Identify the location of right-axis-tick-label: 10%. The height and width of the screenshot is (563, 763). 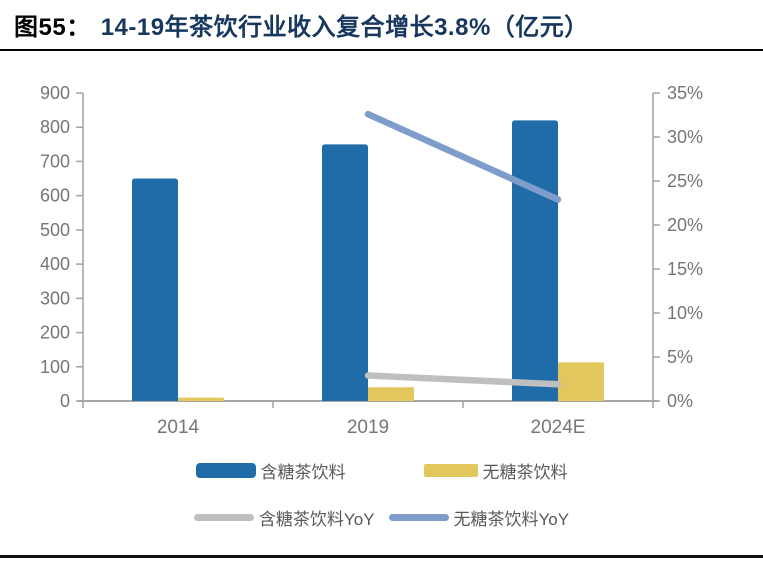
(685, 313).